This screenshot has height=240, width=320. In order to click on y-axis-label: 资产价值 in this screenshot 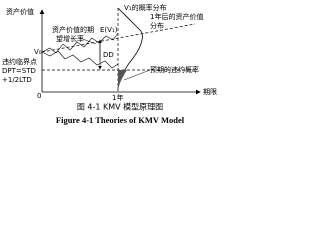, I will do `click(20, 11)`.